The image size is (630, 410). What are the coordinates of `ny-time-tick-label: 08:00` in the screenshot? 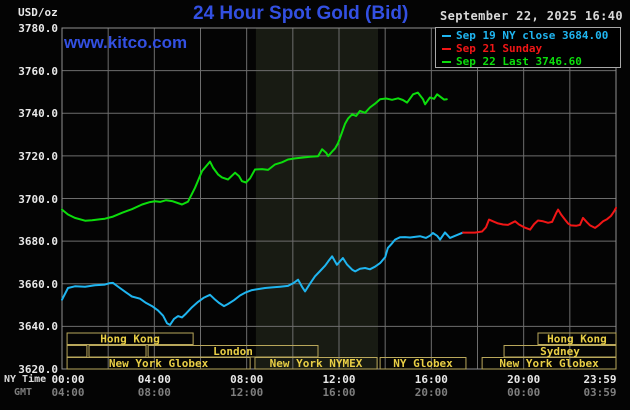 It's located at (247, 379).